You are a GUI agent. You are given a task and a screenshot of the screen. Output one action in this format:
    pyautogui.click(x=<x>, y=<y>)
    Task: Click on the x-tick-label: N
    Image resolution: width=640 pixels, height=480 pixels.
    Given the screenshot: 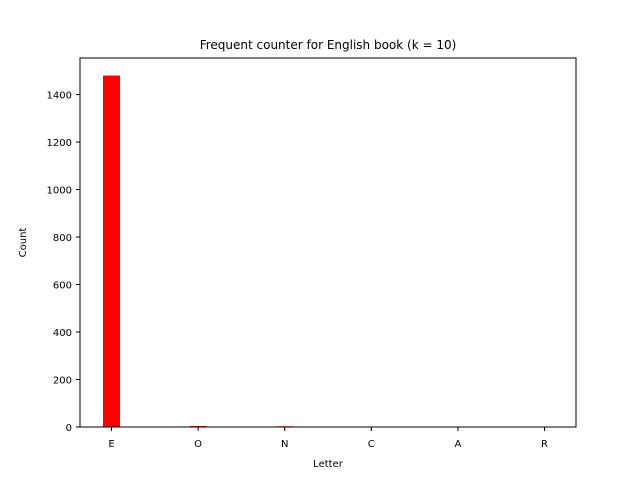 What is the action you would take?
    pyautogui.click(x=284, y=444)
    